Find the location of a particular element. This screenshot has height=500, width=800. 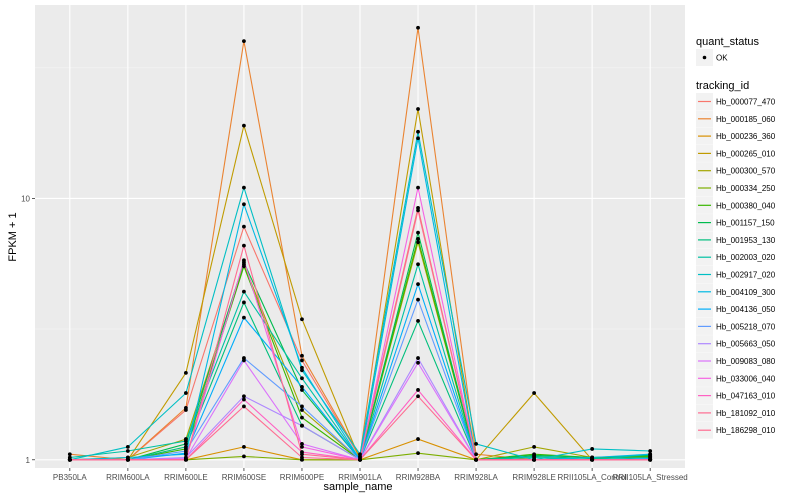

x-tick-label: RRIM928LE is located at coordinates (534, 477).